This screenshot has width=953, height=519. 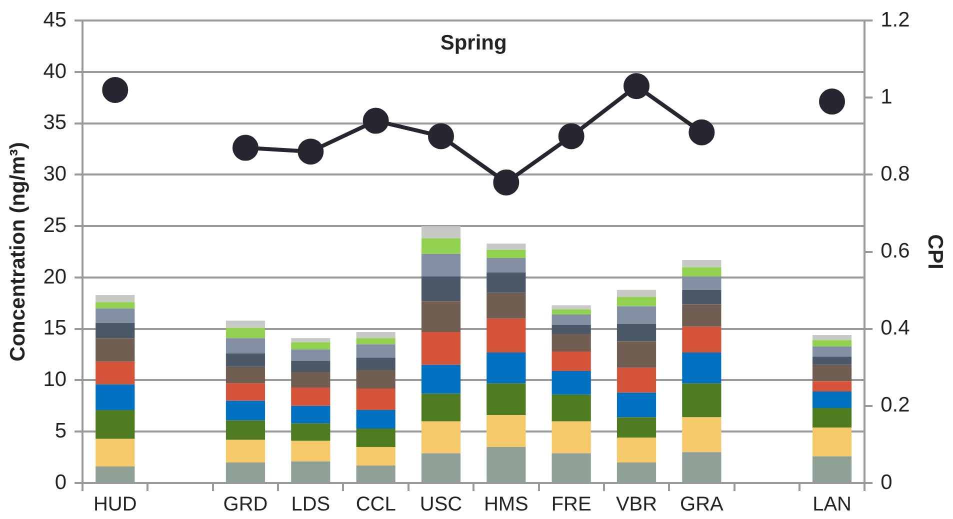 What do you see at coordinates (935, 252) in the screenshot?
I see `y2-axis-title: CPI` at bounding box center [935, 252].